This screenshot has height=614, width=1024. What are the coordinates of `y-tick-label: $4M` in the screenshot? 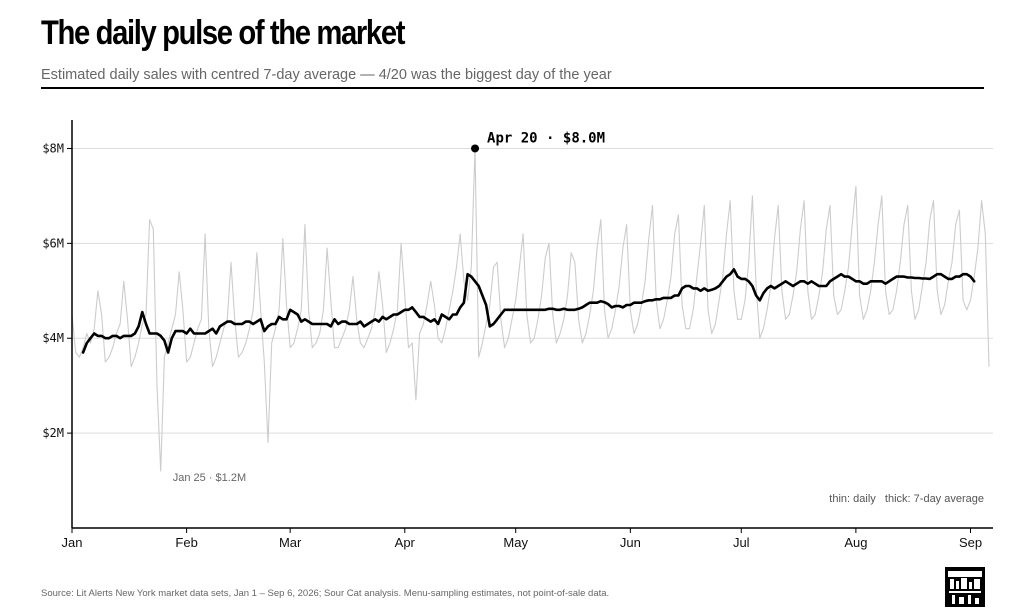 It's located at (53, 338).